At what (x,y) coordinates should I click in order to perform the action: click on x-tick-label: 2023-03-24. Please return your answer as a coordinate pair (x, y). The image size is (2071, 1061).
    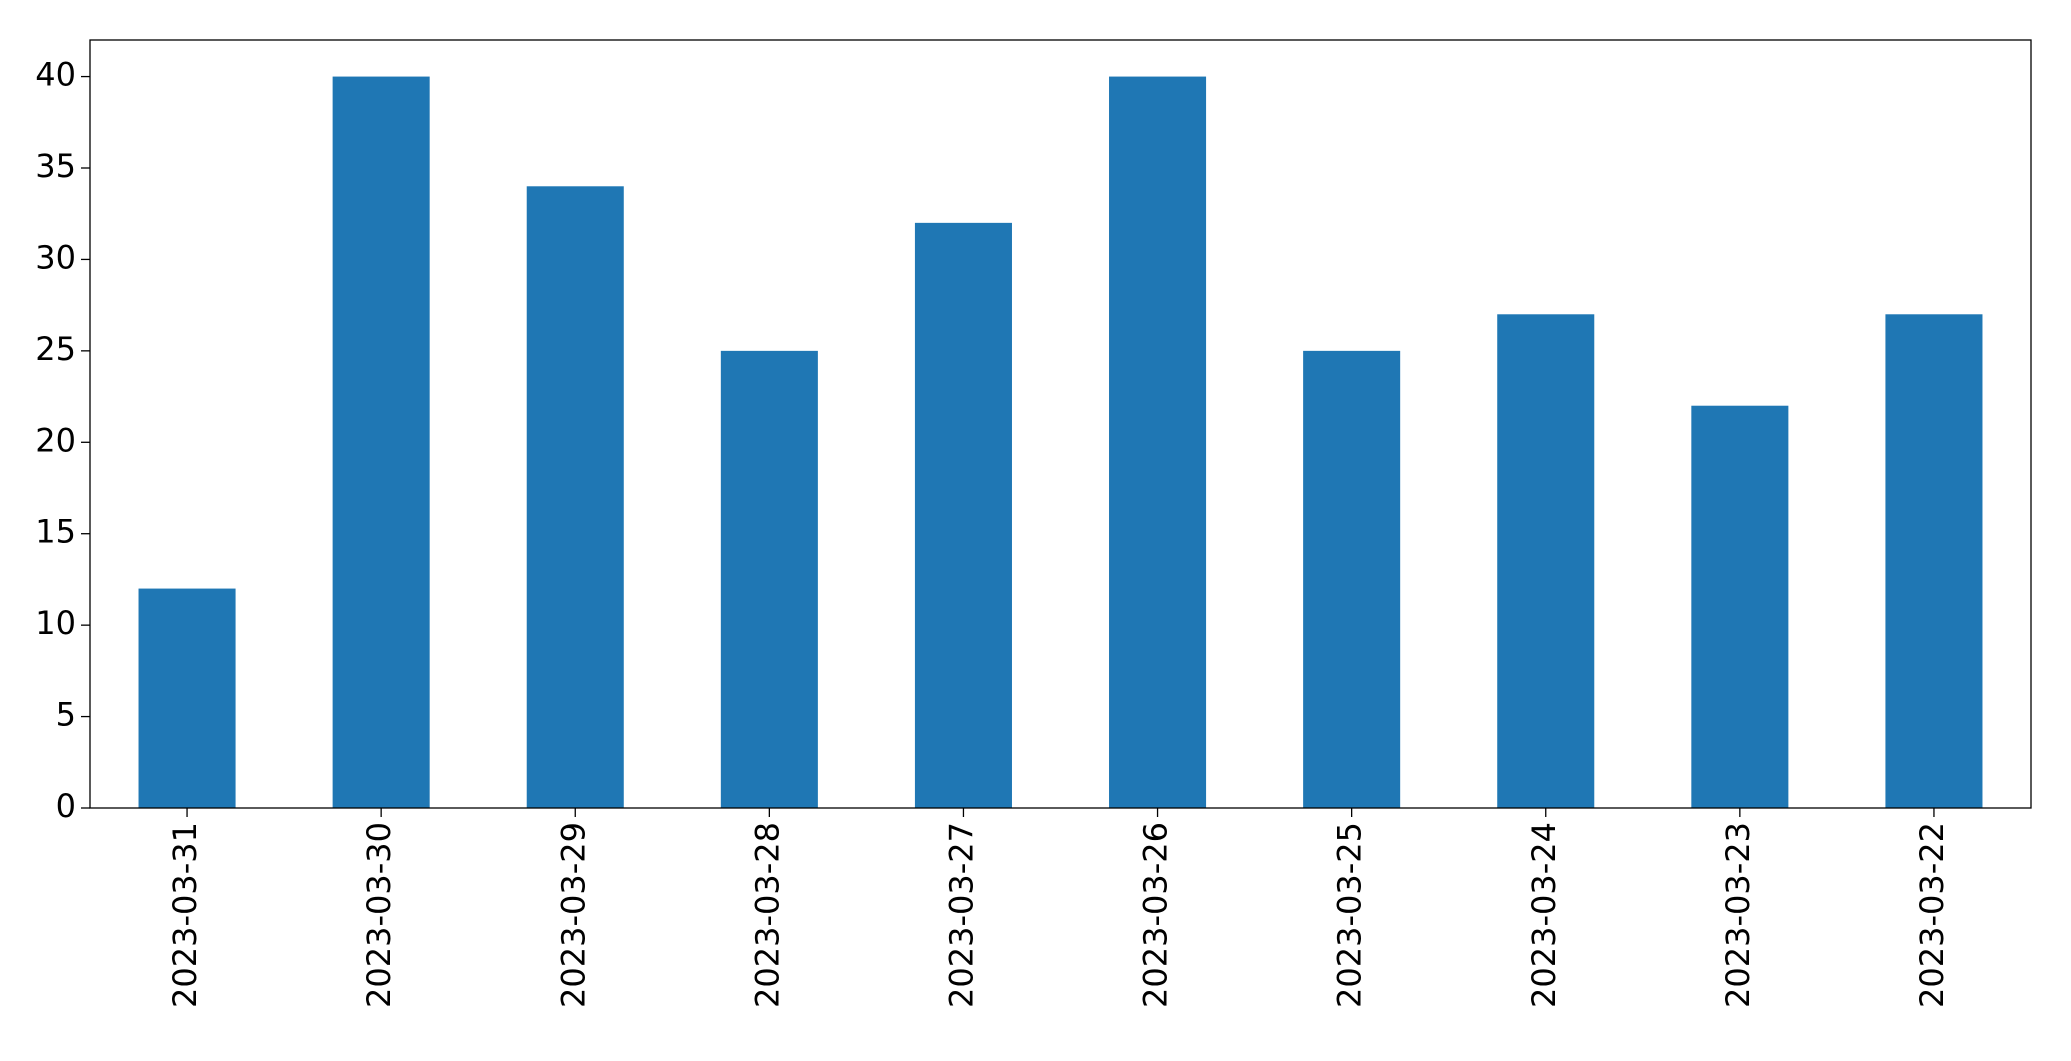
    Looking at the image, I should click on (1544, 915).